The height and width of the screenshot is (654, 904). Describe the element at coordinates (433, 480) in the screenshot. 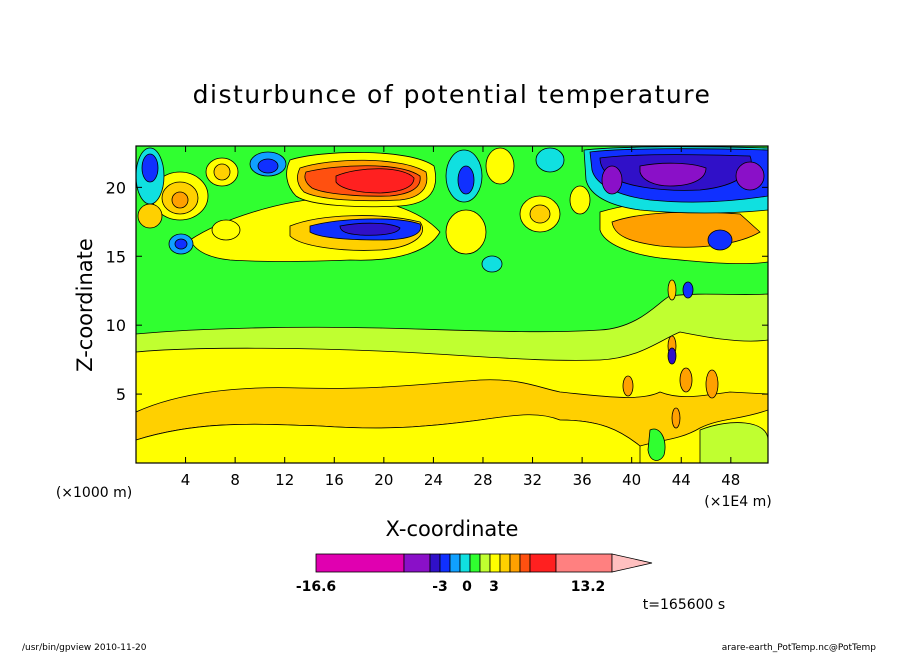

I see `x-tick-label: 24` at that location.